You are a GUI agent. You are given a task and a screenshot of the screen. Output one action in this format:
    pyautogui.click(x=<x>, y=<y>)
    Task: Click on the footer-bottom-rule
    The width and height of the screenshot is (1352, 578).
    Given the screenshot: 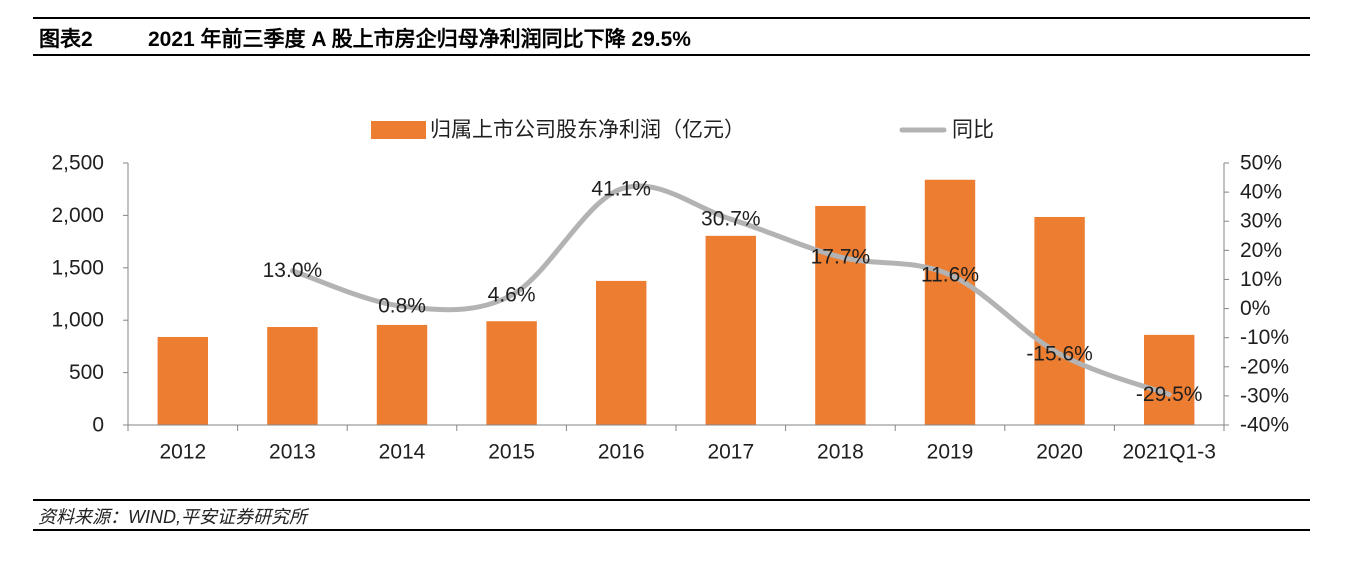 What is the action you would take?
    pyautogui.click(x=671, y=530)
    